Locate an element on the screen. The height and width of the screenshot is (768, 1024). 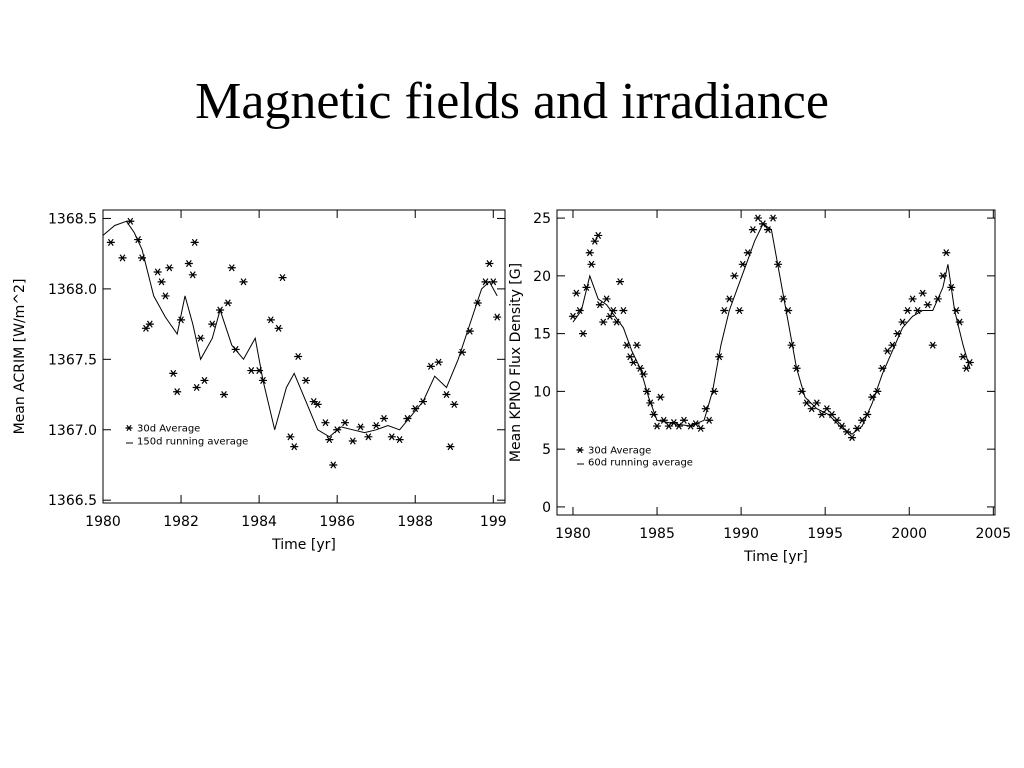
x-tick-label: 2005 is located at coordinates (993, 534).